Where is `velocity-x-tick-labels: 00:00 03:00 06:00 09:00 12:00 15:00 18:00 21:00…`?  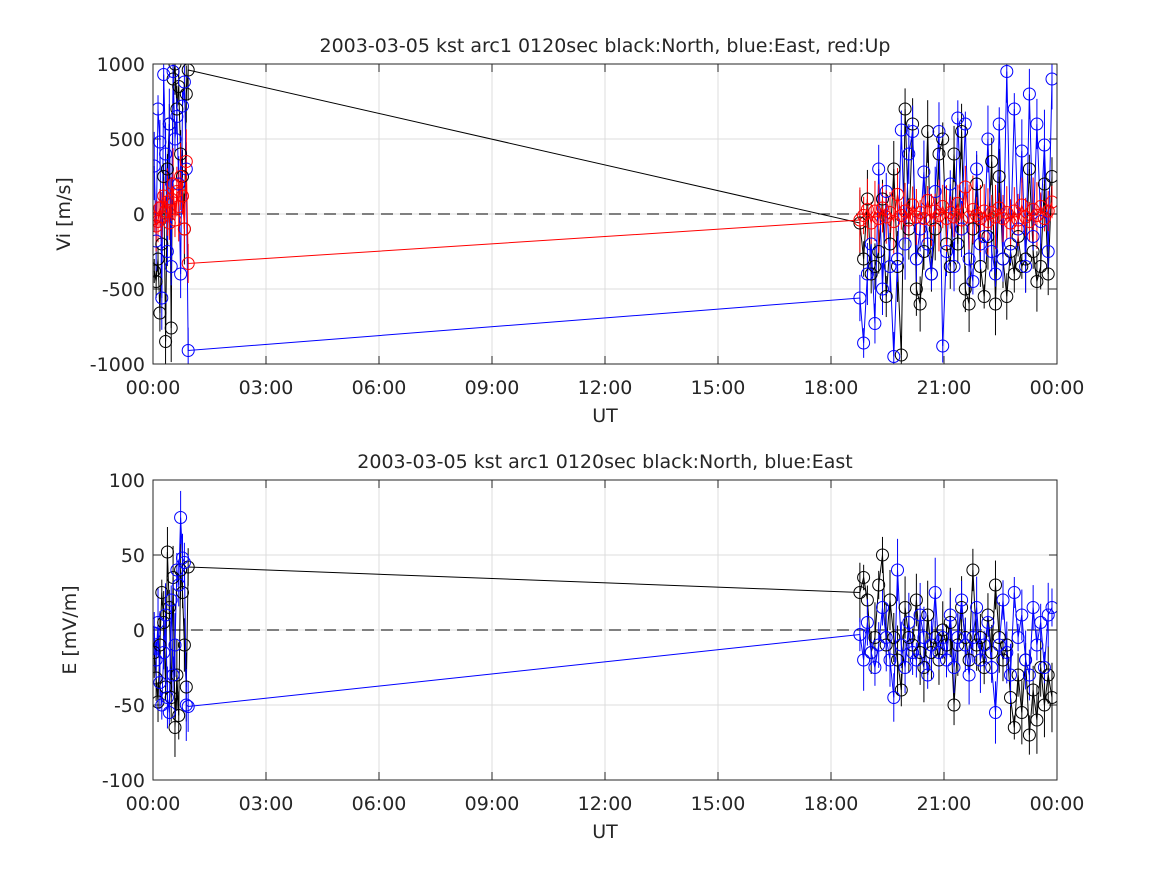 velocity-x-tick-labels: 00:00 03:00 06:00 09:00 12:00 15:00 18:00 21:00… is located at coordinates (605, 388).